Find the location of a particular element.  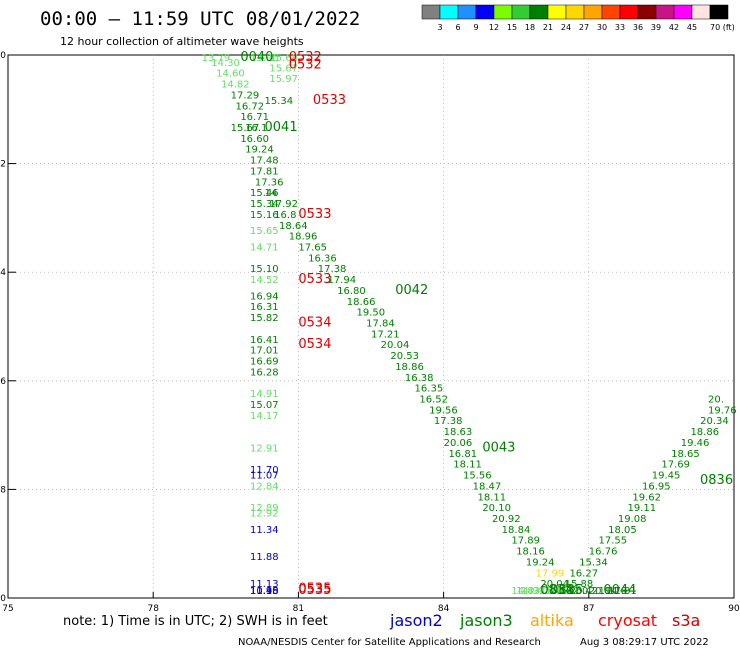

wave-height-value: 14.30 is located at coordinates (225, 63).